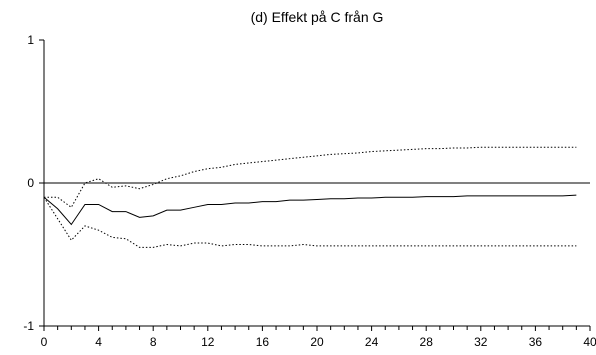 This screenshot has width=596, height=355. What do you see at coordinates (317, 17) in the screenshot?
I see `chart-title: (d) Effekt på C från G` at bounding box center [317, 17].